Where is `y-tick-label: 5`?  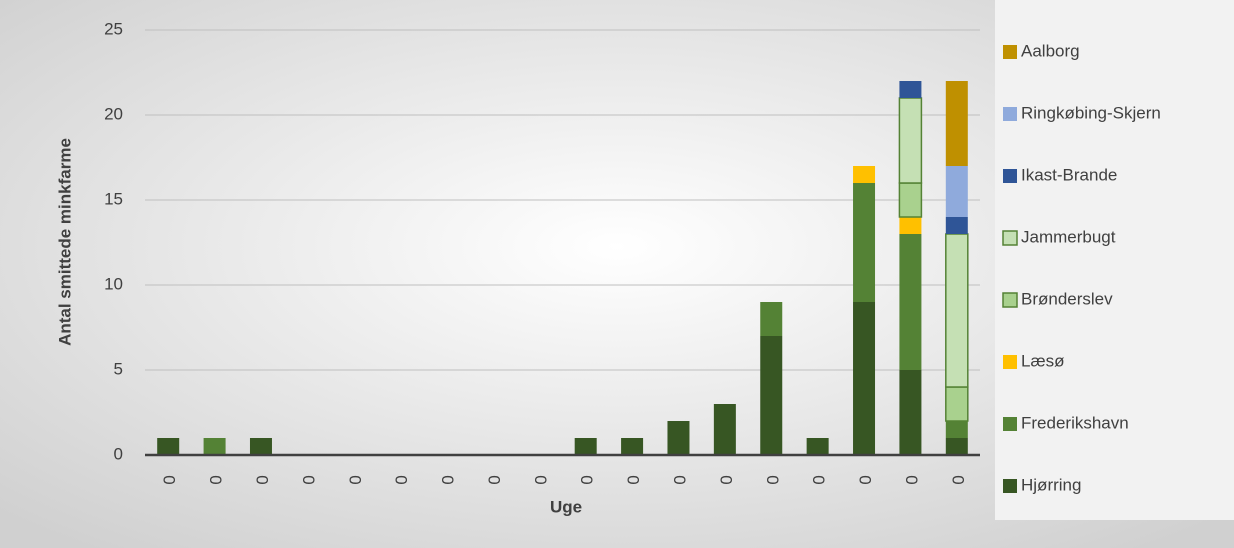 y-tick-label: 5 is located at coordinates (118, 368).